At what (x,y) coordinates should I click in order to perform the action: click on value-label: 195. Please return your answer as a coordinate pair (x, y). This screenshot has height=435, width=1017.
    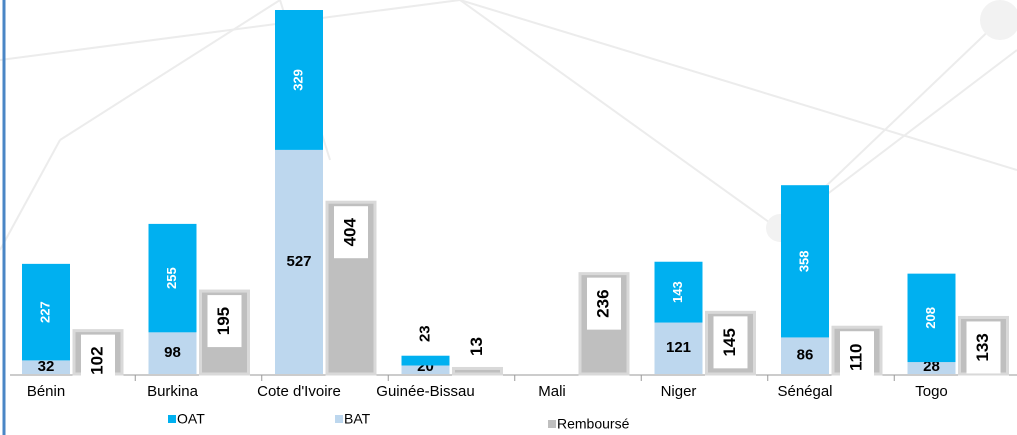
    Looking at the image, I should click on (223, 321).